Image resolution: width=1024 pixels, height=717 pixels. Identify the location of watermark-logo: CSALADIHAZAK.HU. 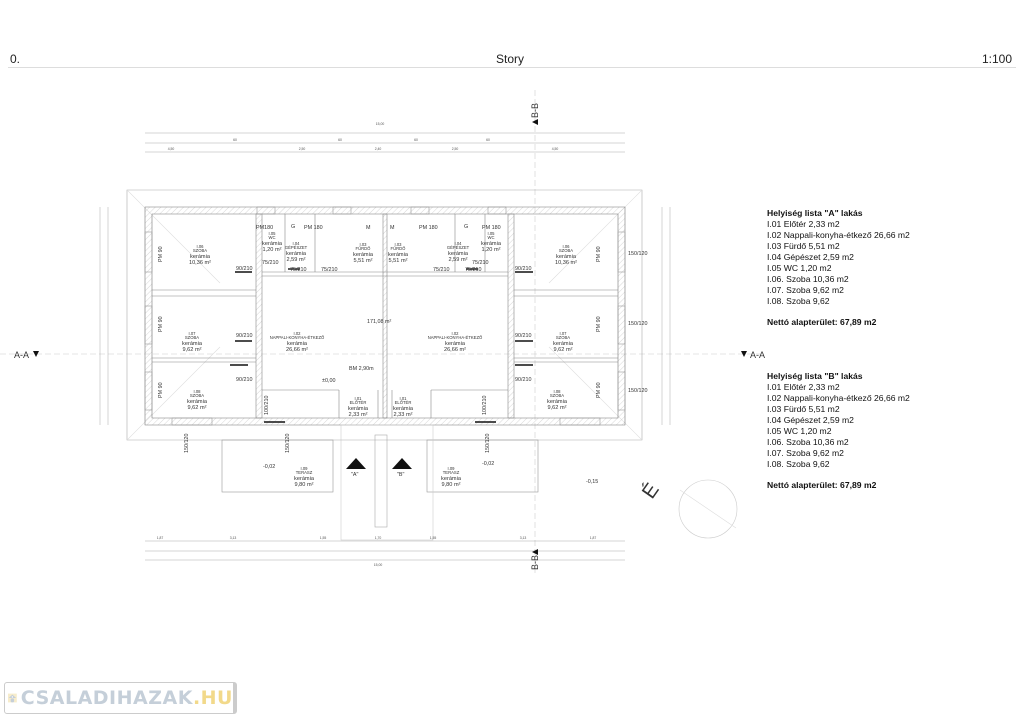
(120, 698).